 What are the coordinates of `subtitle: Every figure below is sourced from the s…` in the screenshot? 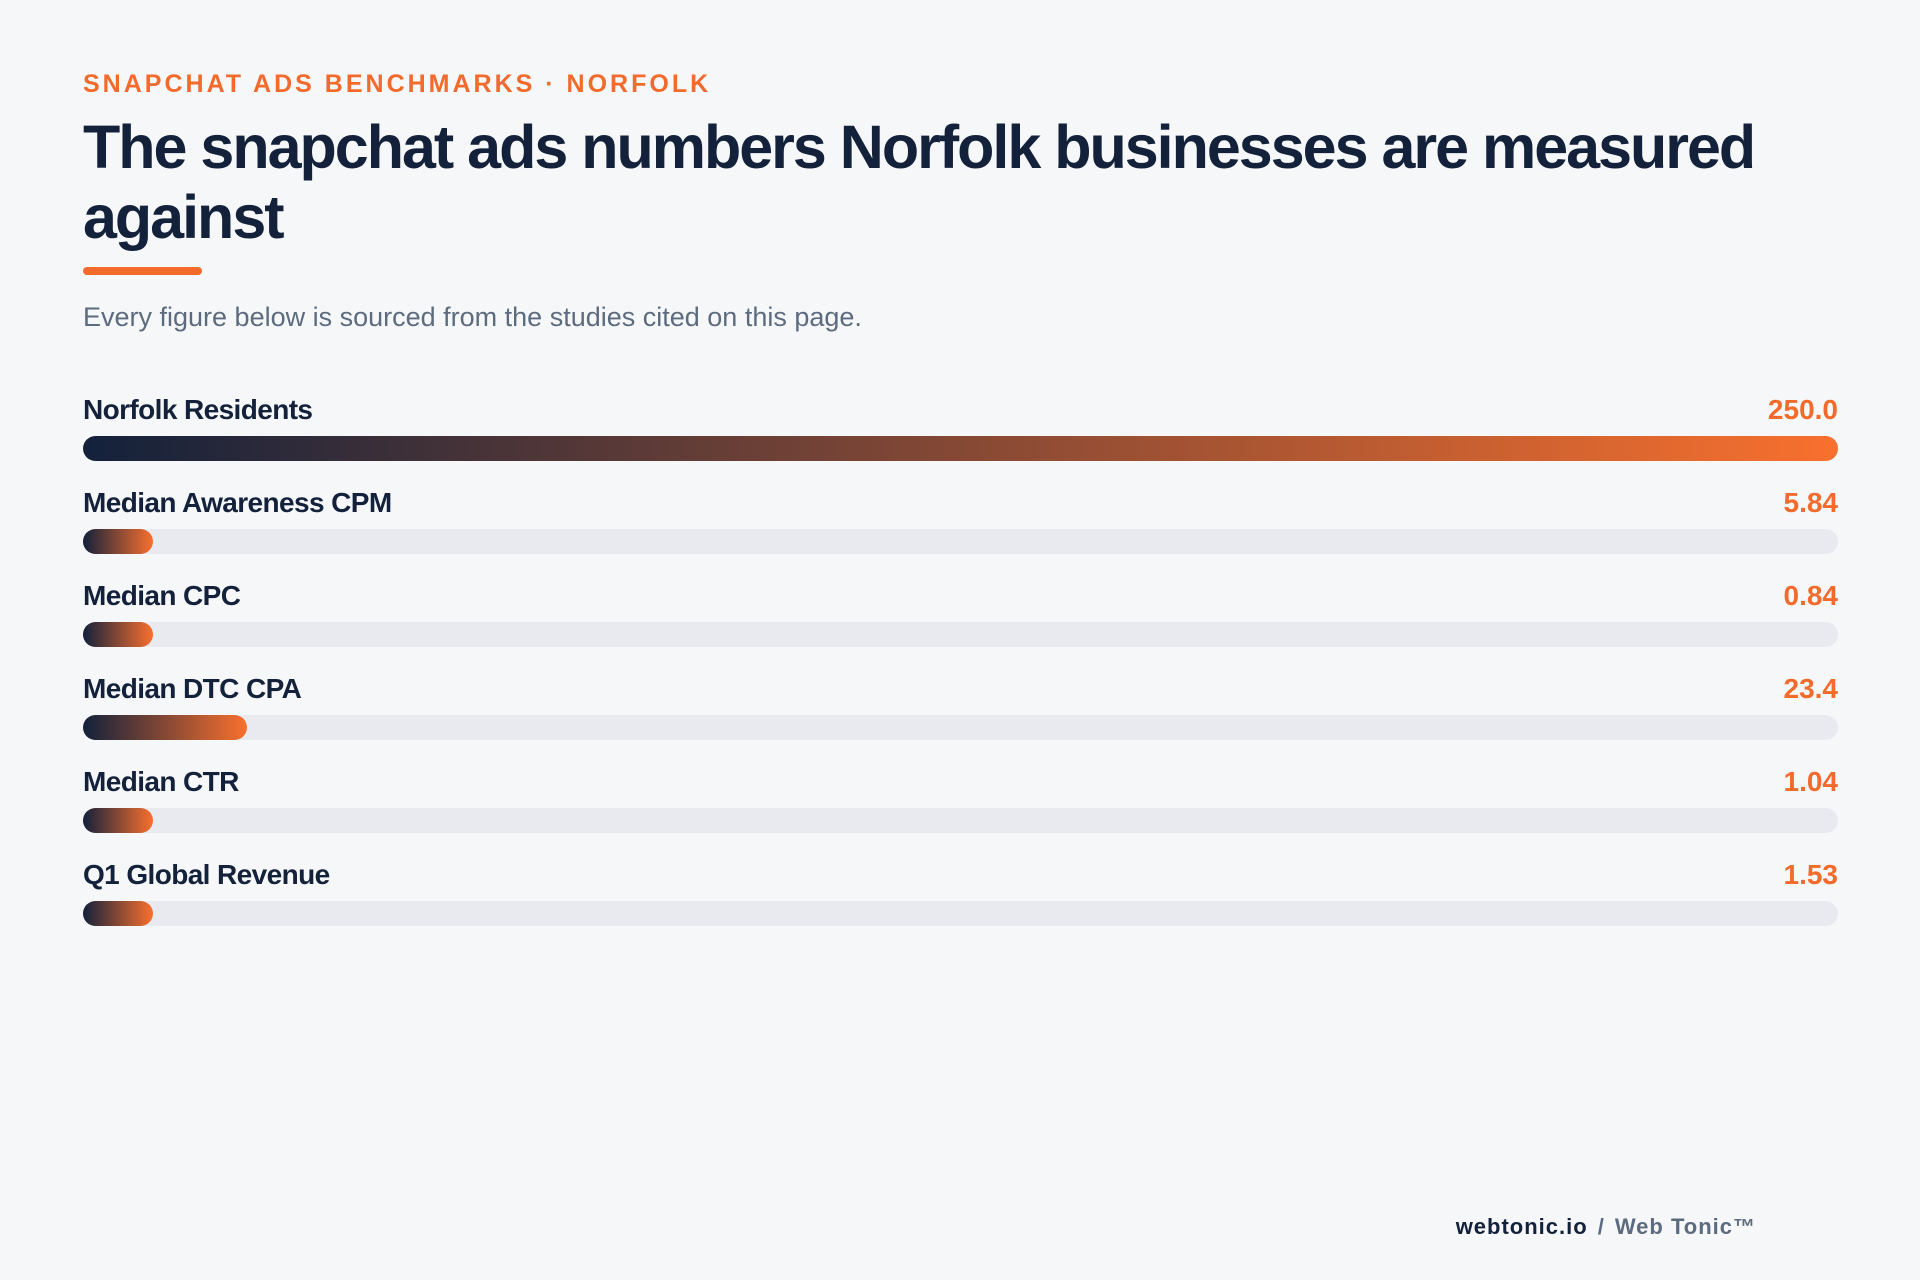 It's located at (472, 317).